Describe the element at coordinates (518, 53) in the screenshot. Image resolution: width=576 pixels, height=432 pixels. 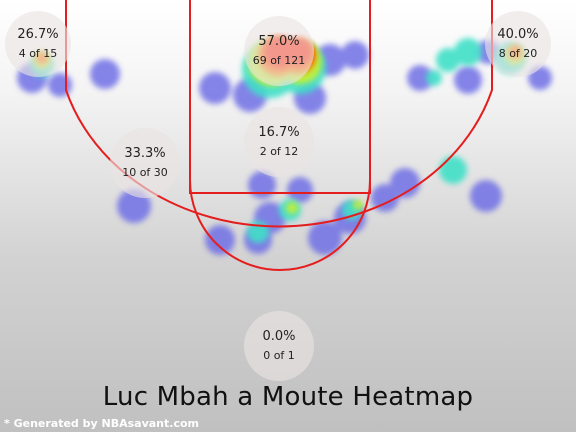
I see `zone-made-attempts: 8 of 20` at that location.